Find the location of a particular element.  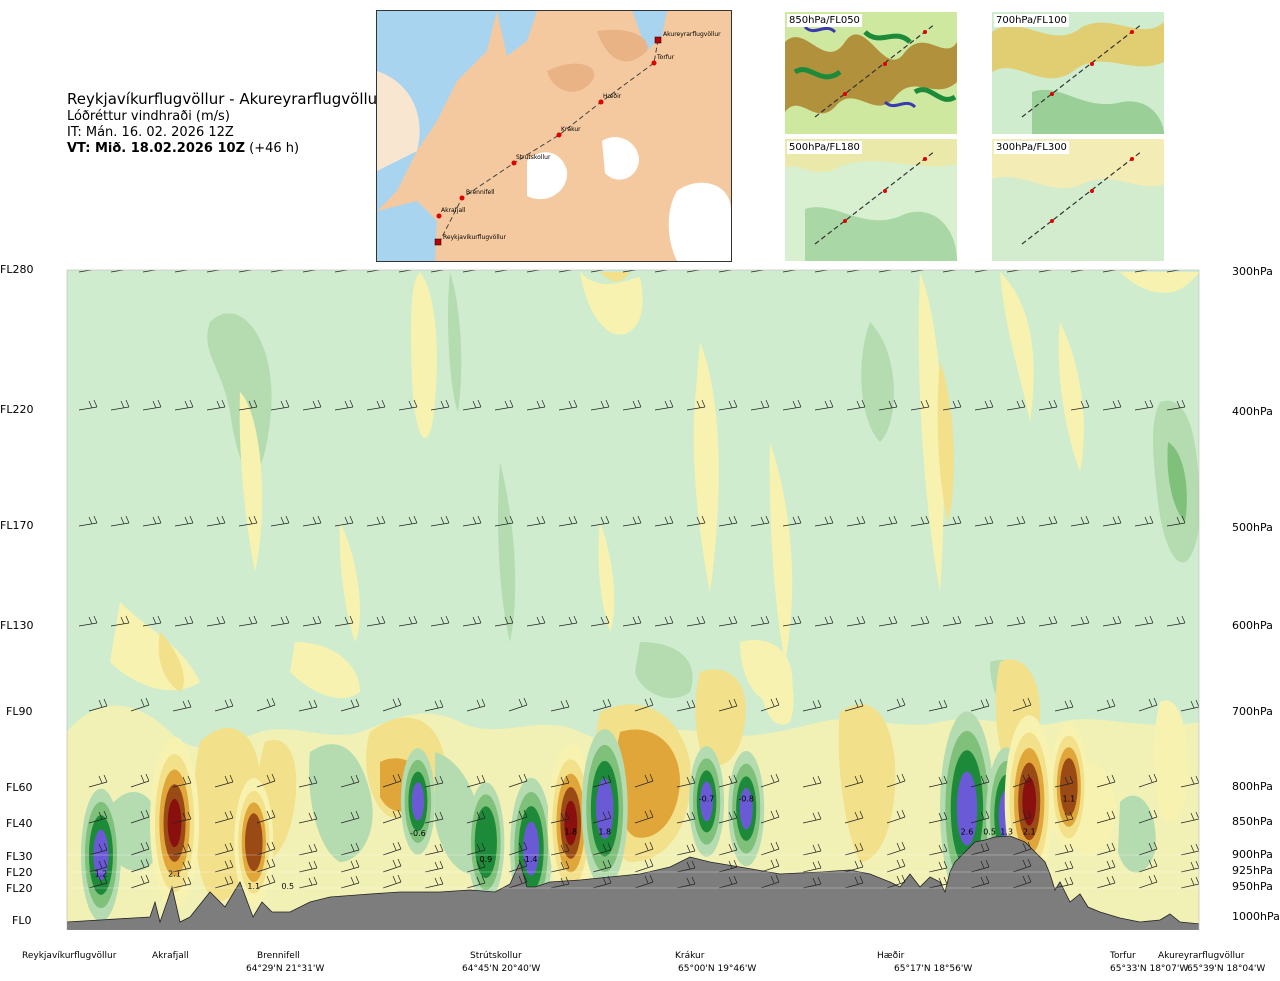

annotation-0: 1.2 is located at coordinates (101, 873).